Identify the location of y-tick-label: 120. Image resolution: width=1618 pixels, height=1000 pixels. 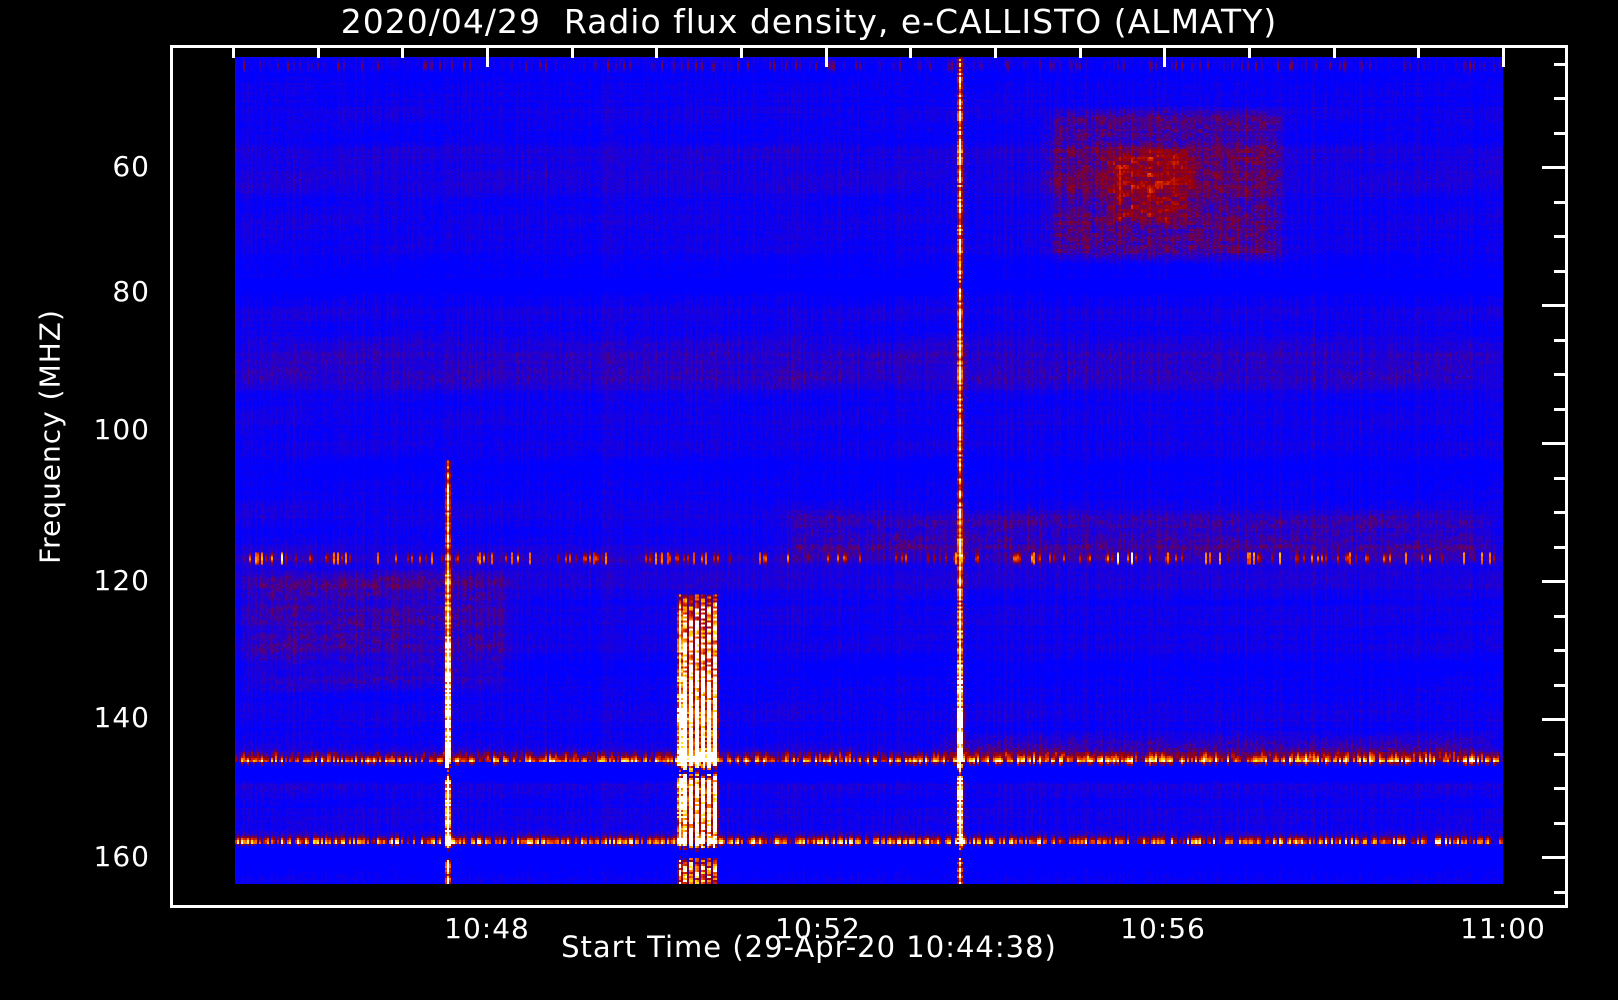
(121, 580).